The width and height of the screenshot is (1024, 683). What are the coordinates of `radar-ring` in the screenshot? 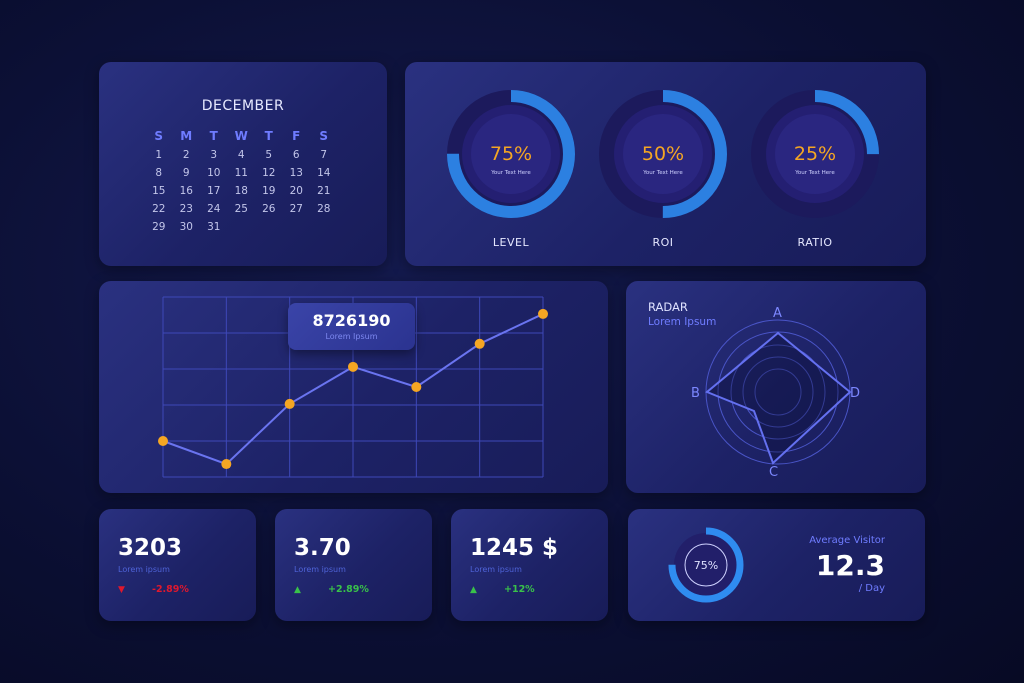 It's located at (778, 392).